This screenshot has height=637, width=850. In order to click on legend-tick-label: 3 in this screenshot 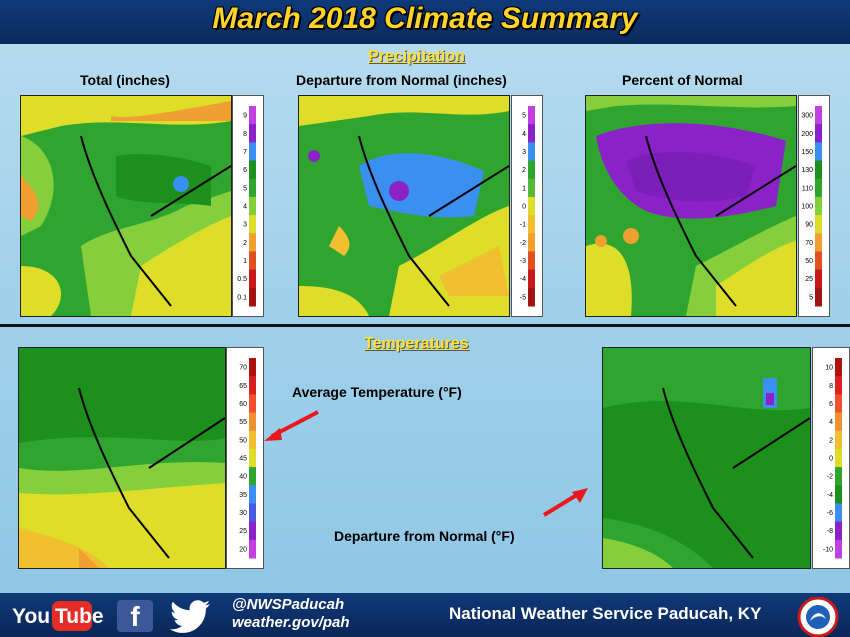, I will do `click(524, 152)`.